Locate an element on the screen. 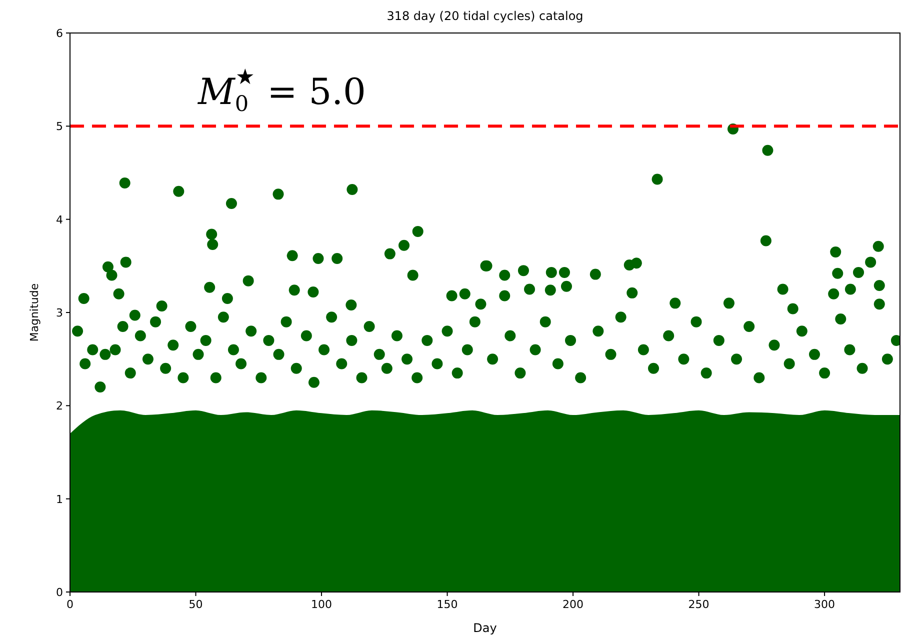 This screenshot has height=637, width=910. x-tick-label: 300 is located at coordinates (825, 604).